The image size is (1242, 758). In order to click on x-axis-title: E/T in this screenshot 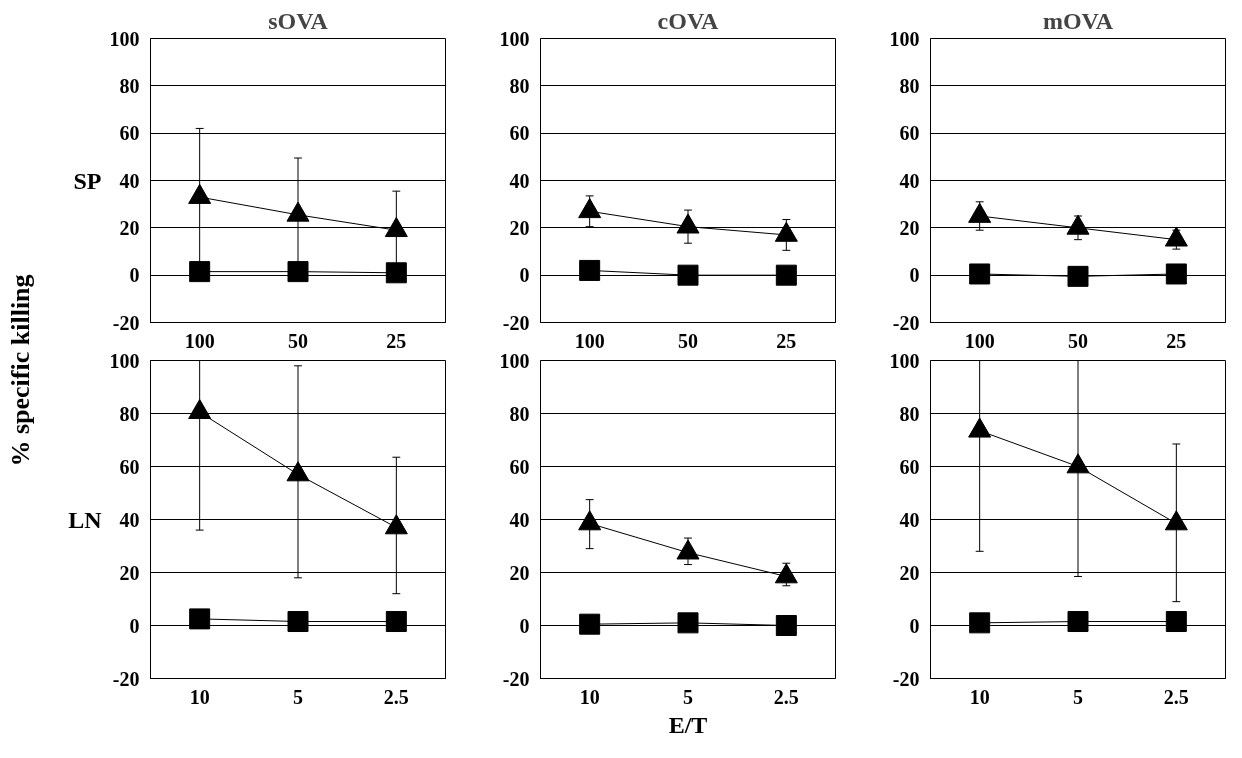, I will do `click(688, 724)`.